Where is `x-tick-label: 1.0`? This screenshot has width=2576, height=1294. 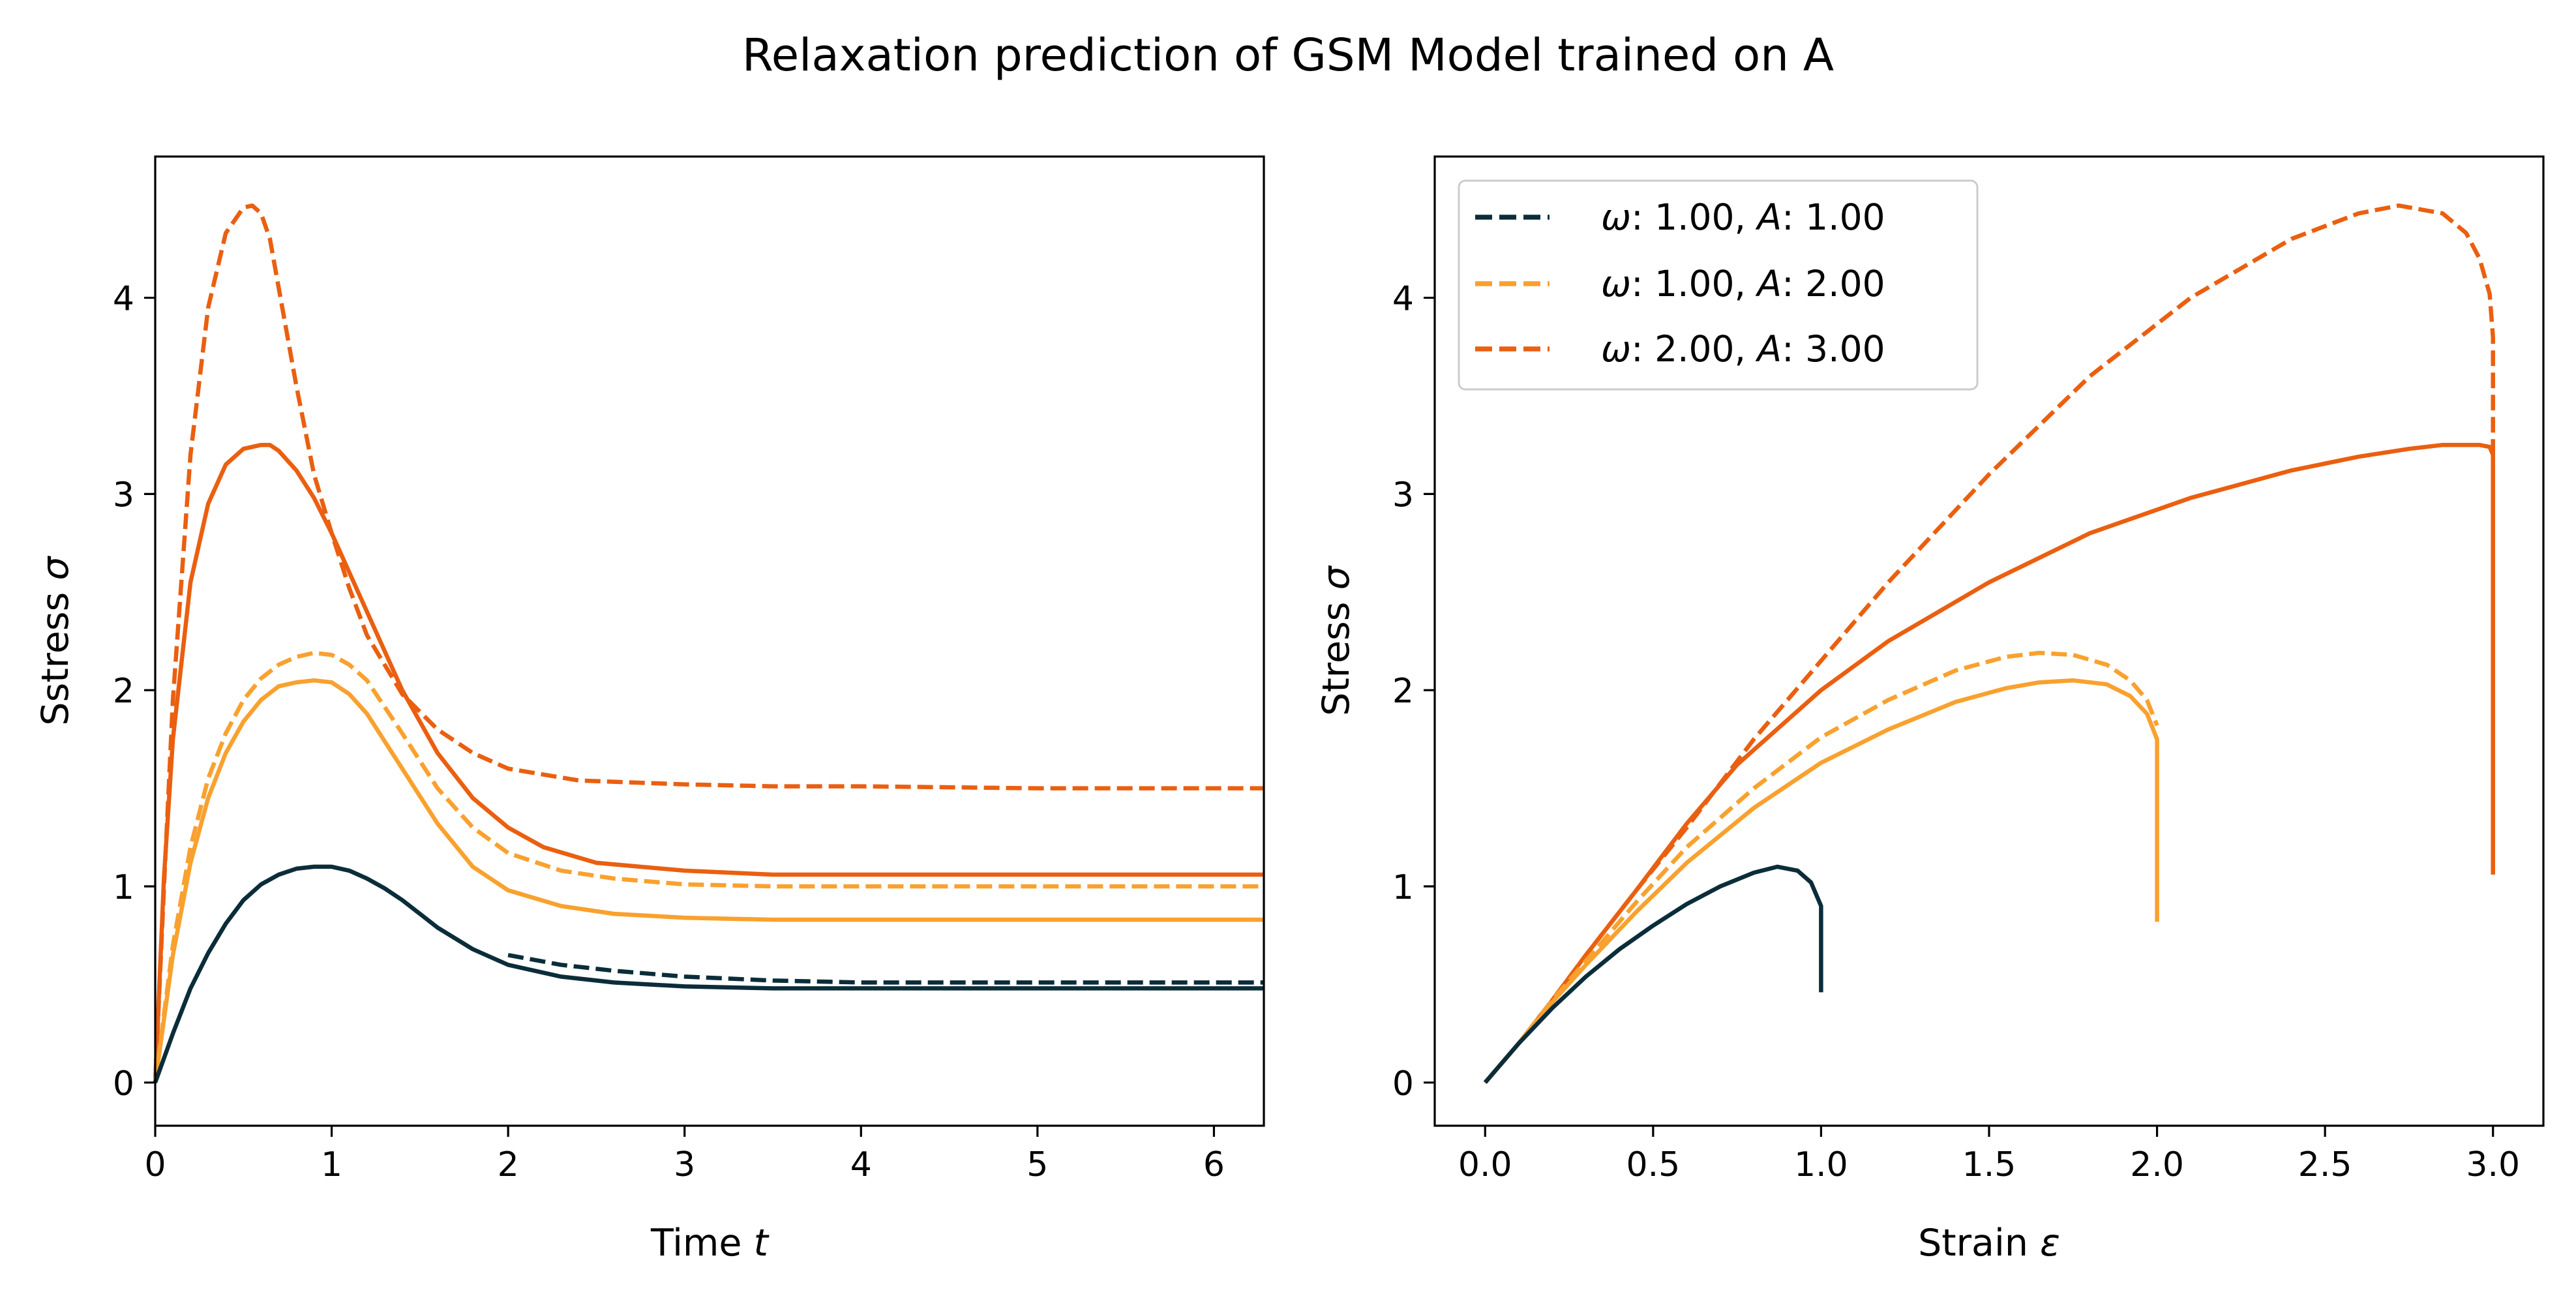 x-tick-label: 1.0 is located at coordinates (1821, 1164).